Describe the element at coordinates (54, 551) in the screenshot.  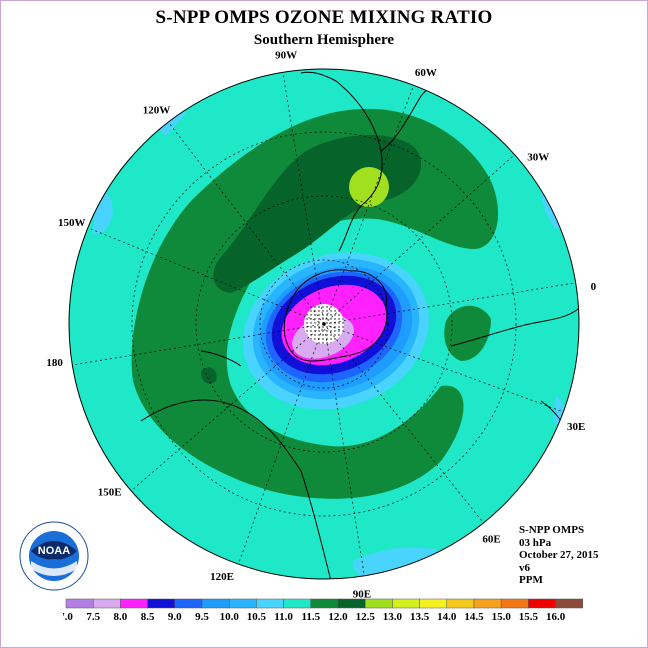
I see `noaa-logo-text: NOAA` at that location.